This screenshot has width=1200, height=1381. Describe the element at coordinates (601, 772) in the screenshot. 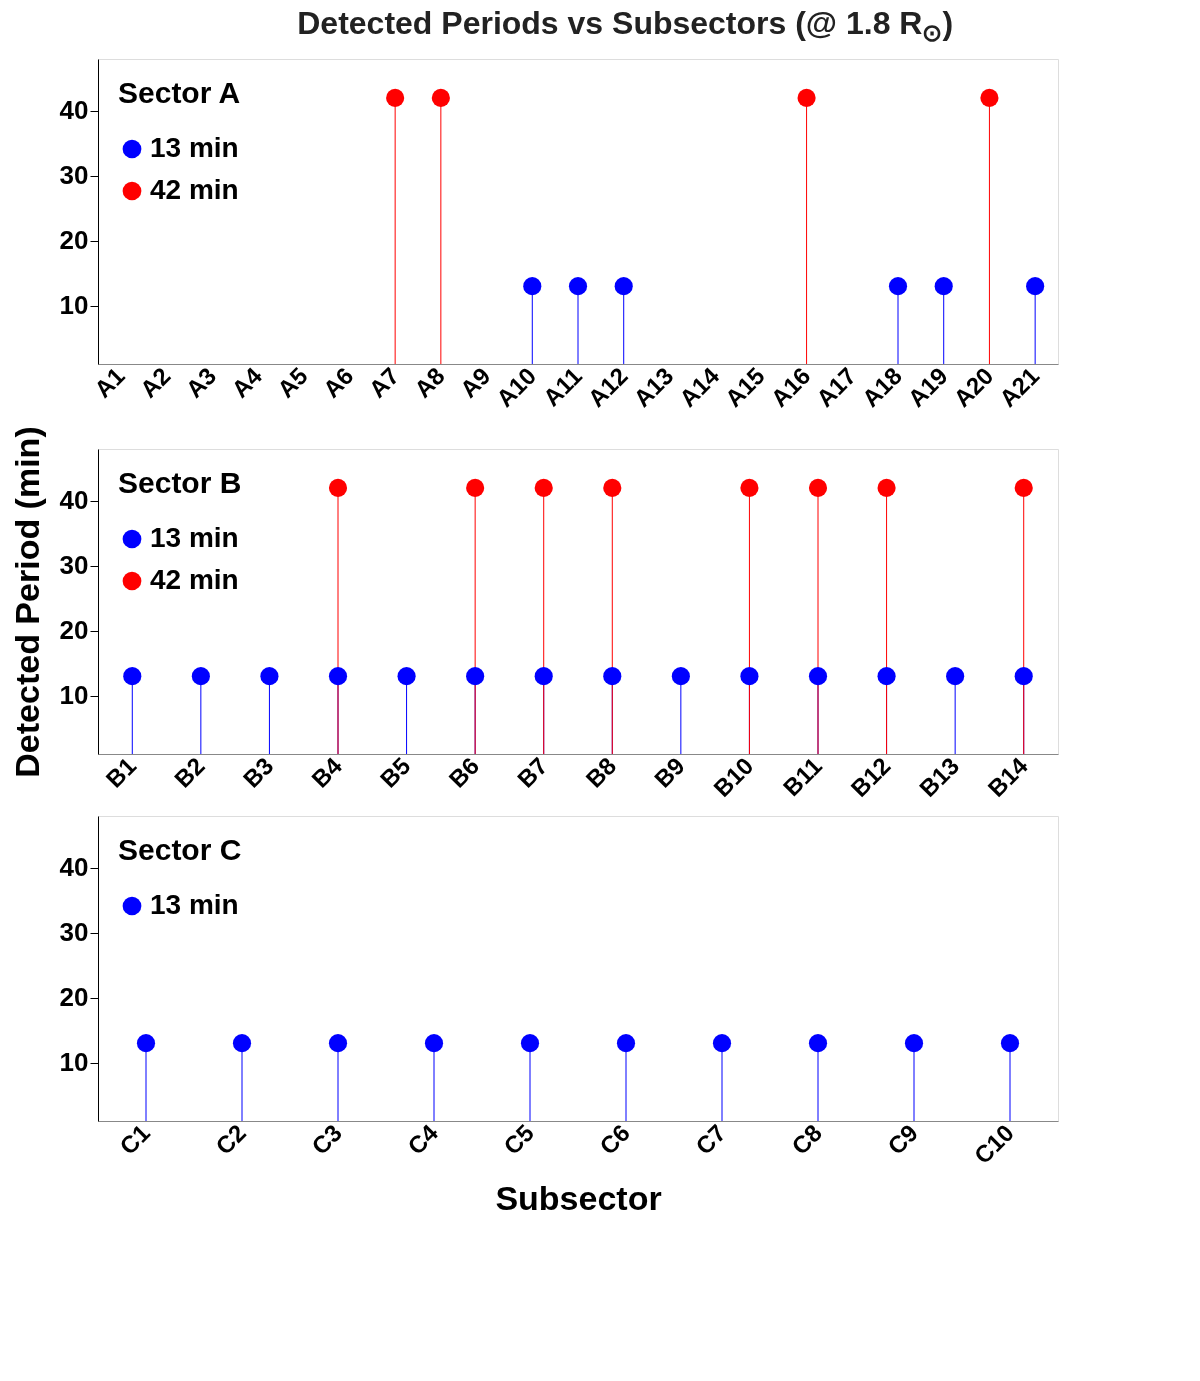

I see `x-tick-label: B8` at that location.